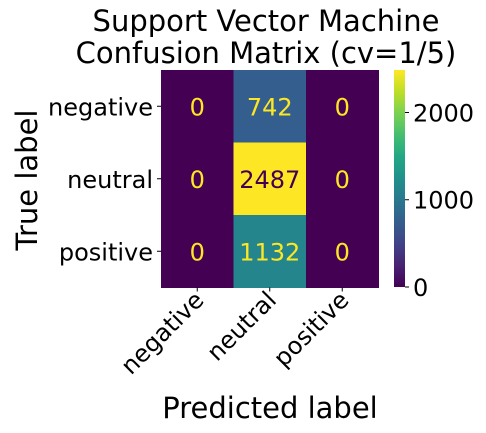 The width and height of the screenshot is (486, 433). Describe the element at coordinates (269, 252) in the screenshot. I see `cell-value-label: 1132` at that location.